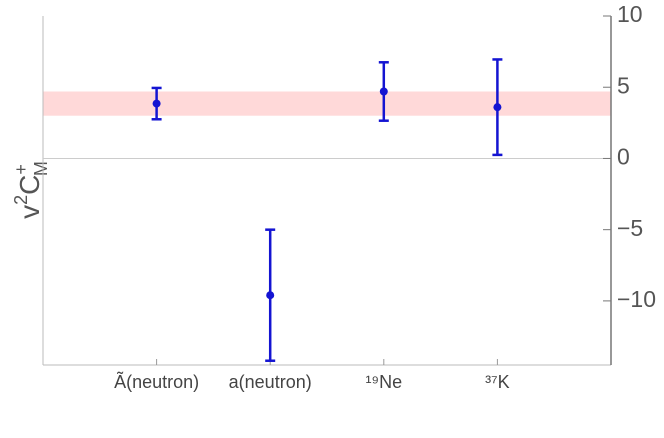 The width and height of the screenshot is (664, 438). Describe the element at coordinates (636, 299) in the screenshot. I see `y-tick-label: −10` at that location.